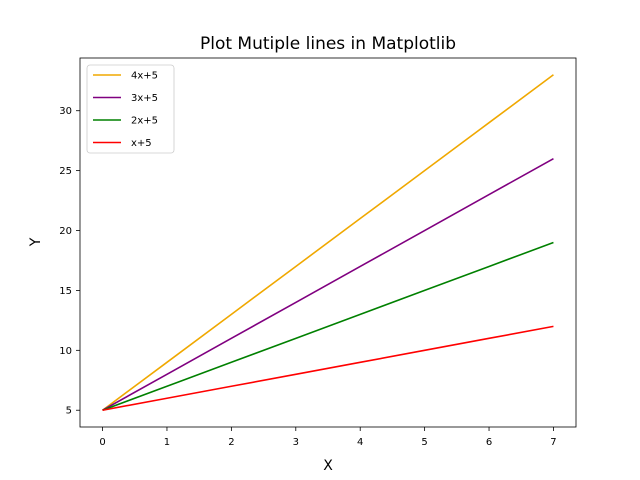 Image resolution: width=640 pixels, height=480 pixels. What do you see at coordinates (65, 171) in the screenshot?
I see `y-tick-label: 25` at bounding box center [65, 171].